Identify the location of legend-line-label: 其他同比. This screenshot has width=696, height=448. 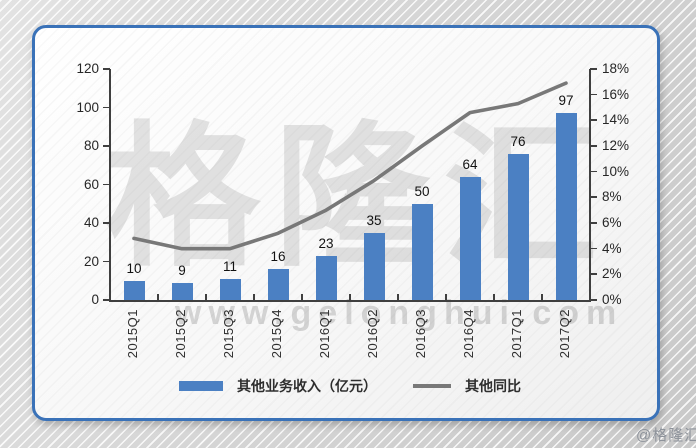
(493, 386).